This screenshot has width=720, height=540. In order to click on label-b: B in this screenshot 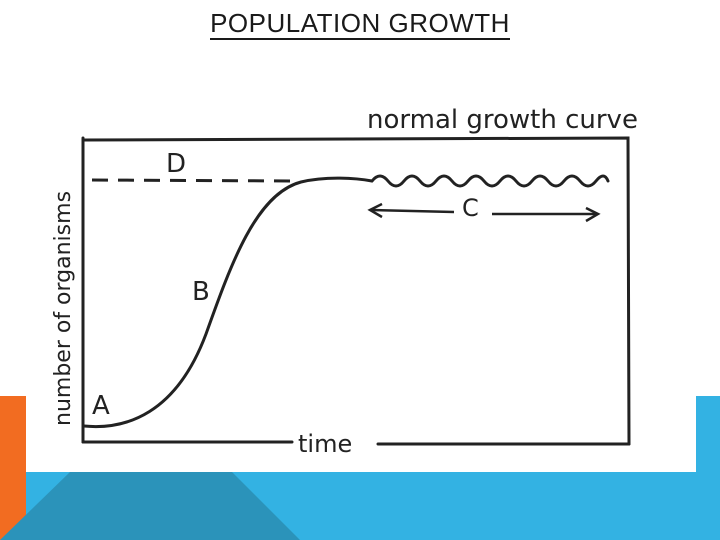, I will do `click(201, 292)`.